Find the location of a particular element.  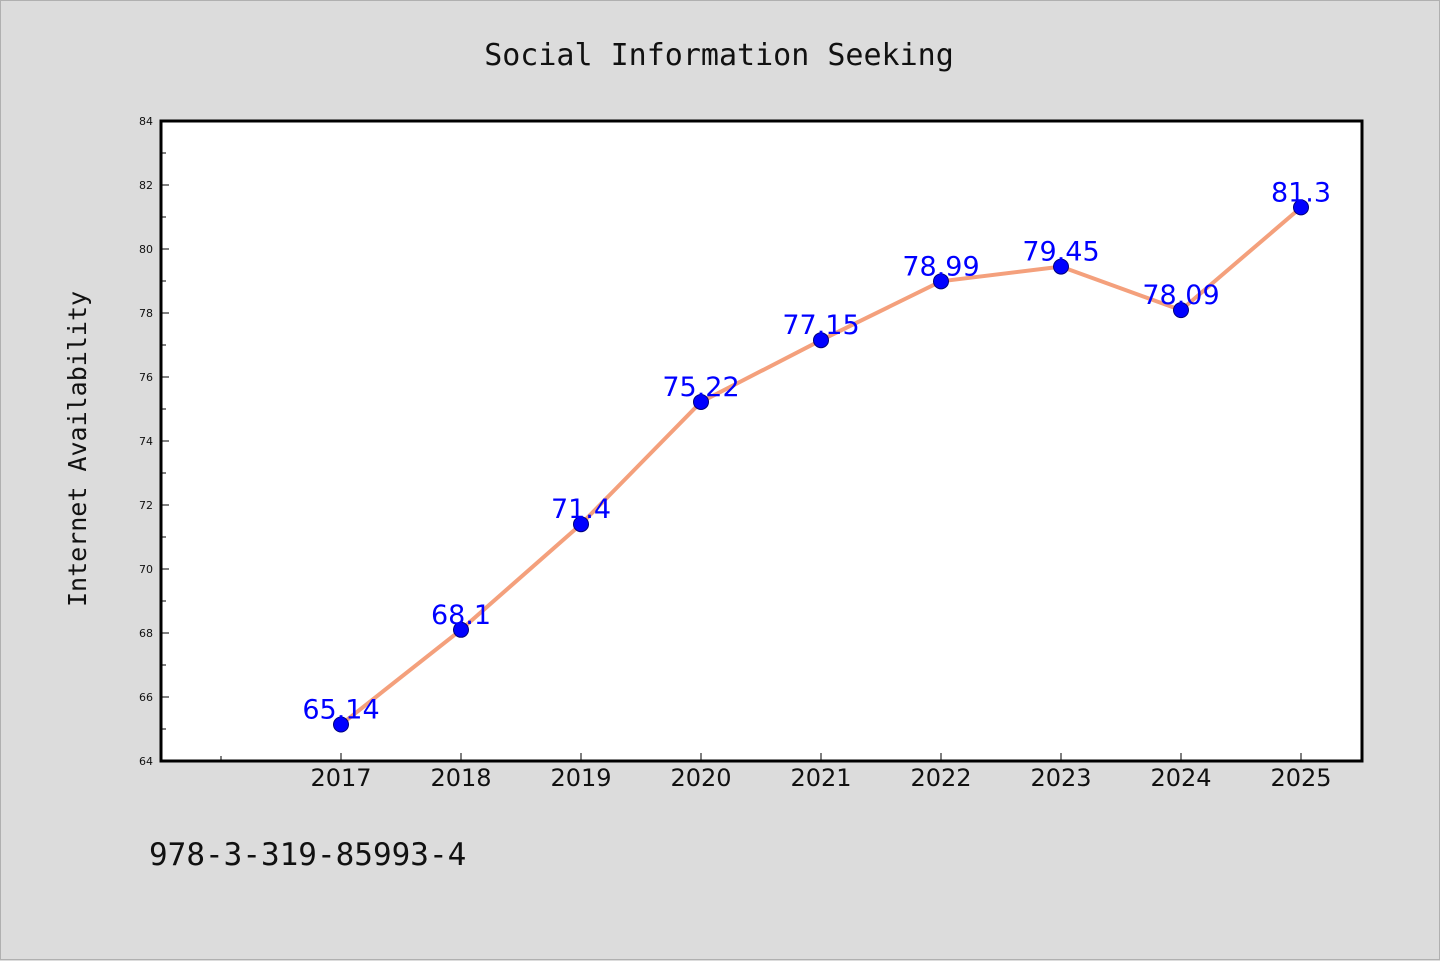

y-tick-label: 64 is located at coordinates (146, 761).